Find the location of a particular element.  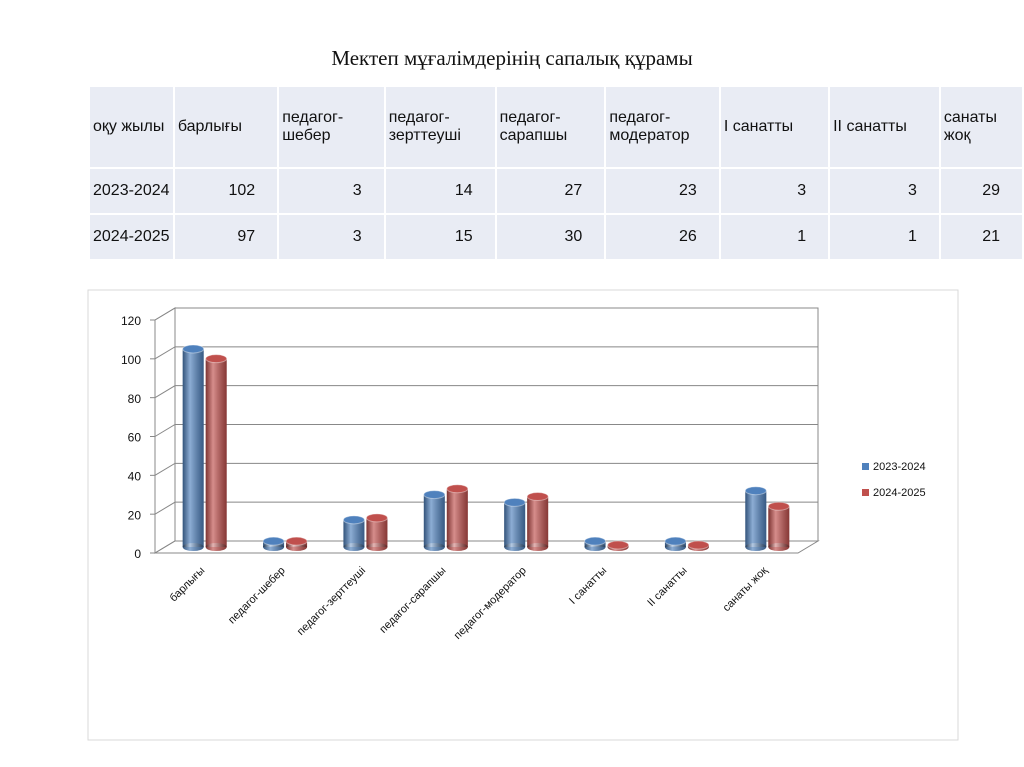

x-tick-label: педагог-сарапшы is located at coordinates (412, 600).